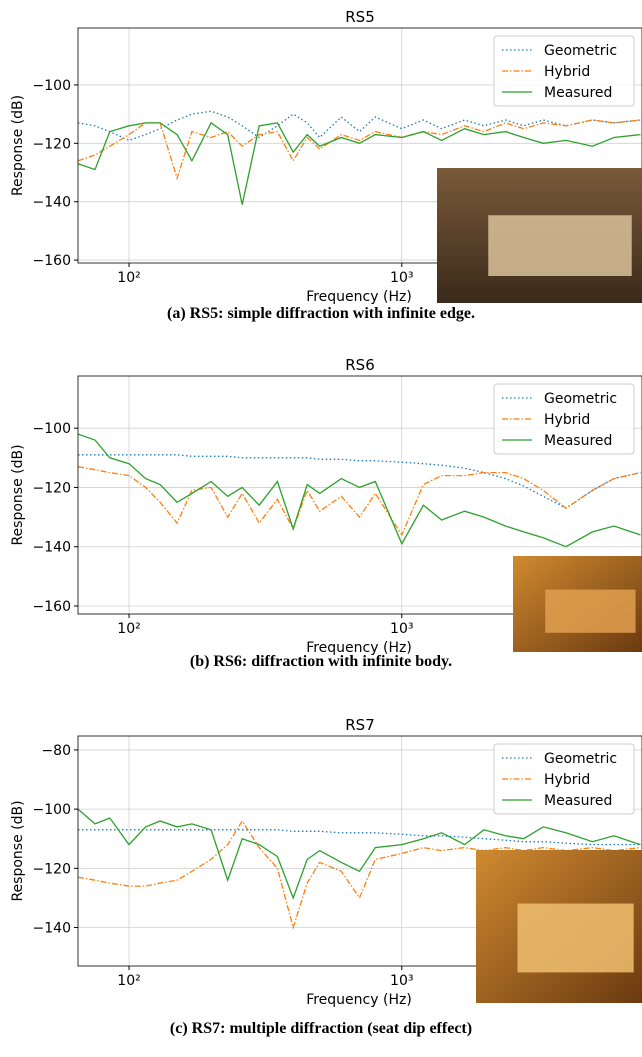 This screenshot has height=1057, width=642. Describe the element at coordinates (360, 17) in the screenshot. I see `chart-title: RS5` at that location.